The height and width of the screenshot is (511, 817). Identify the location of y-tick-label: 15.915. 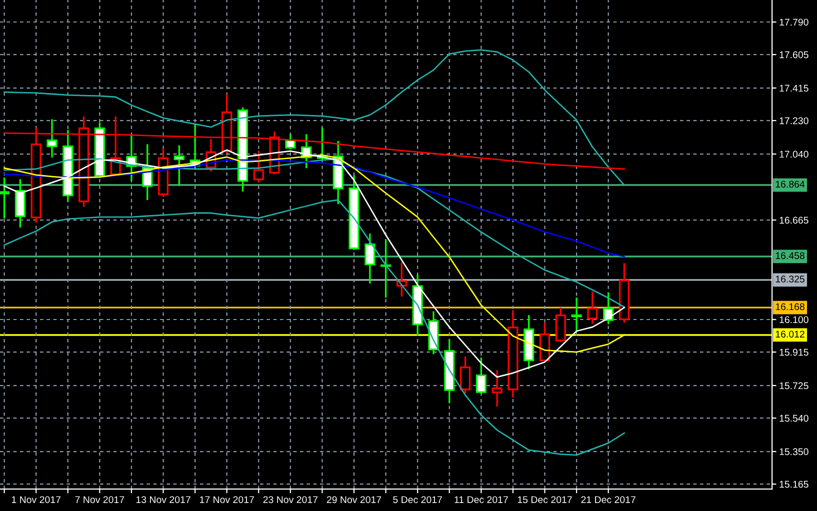
(794, 352).